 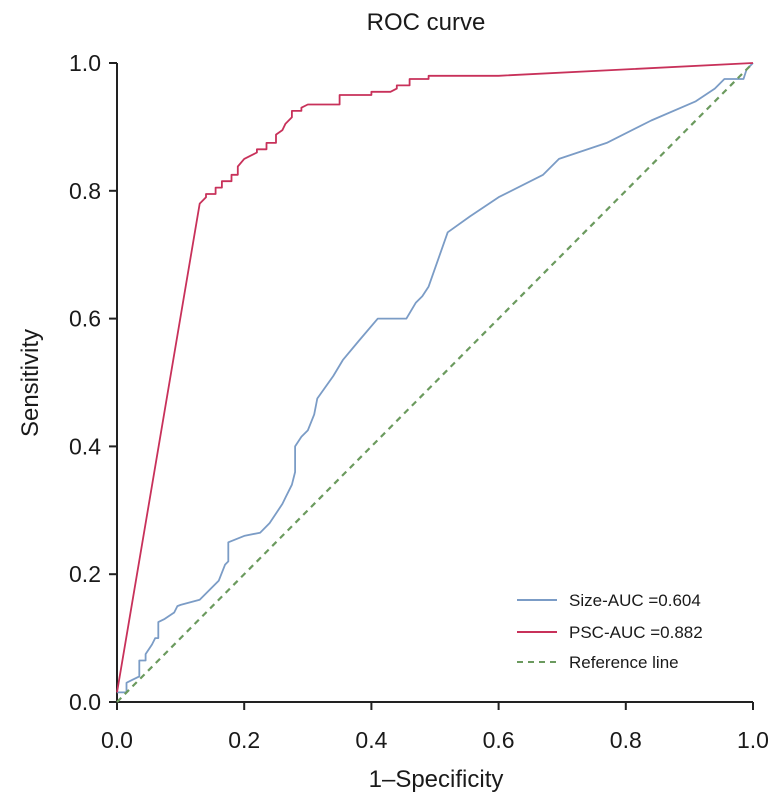 What do you see at coordinates (30, 383) in the screenshot?
I see `y-axis-title: Sensitivity` at bounding box center [30, 383].